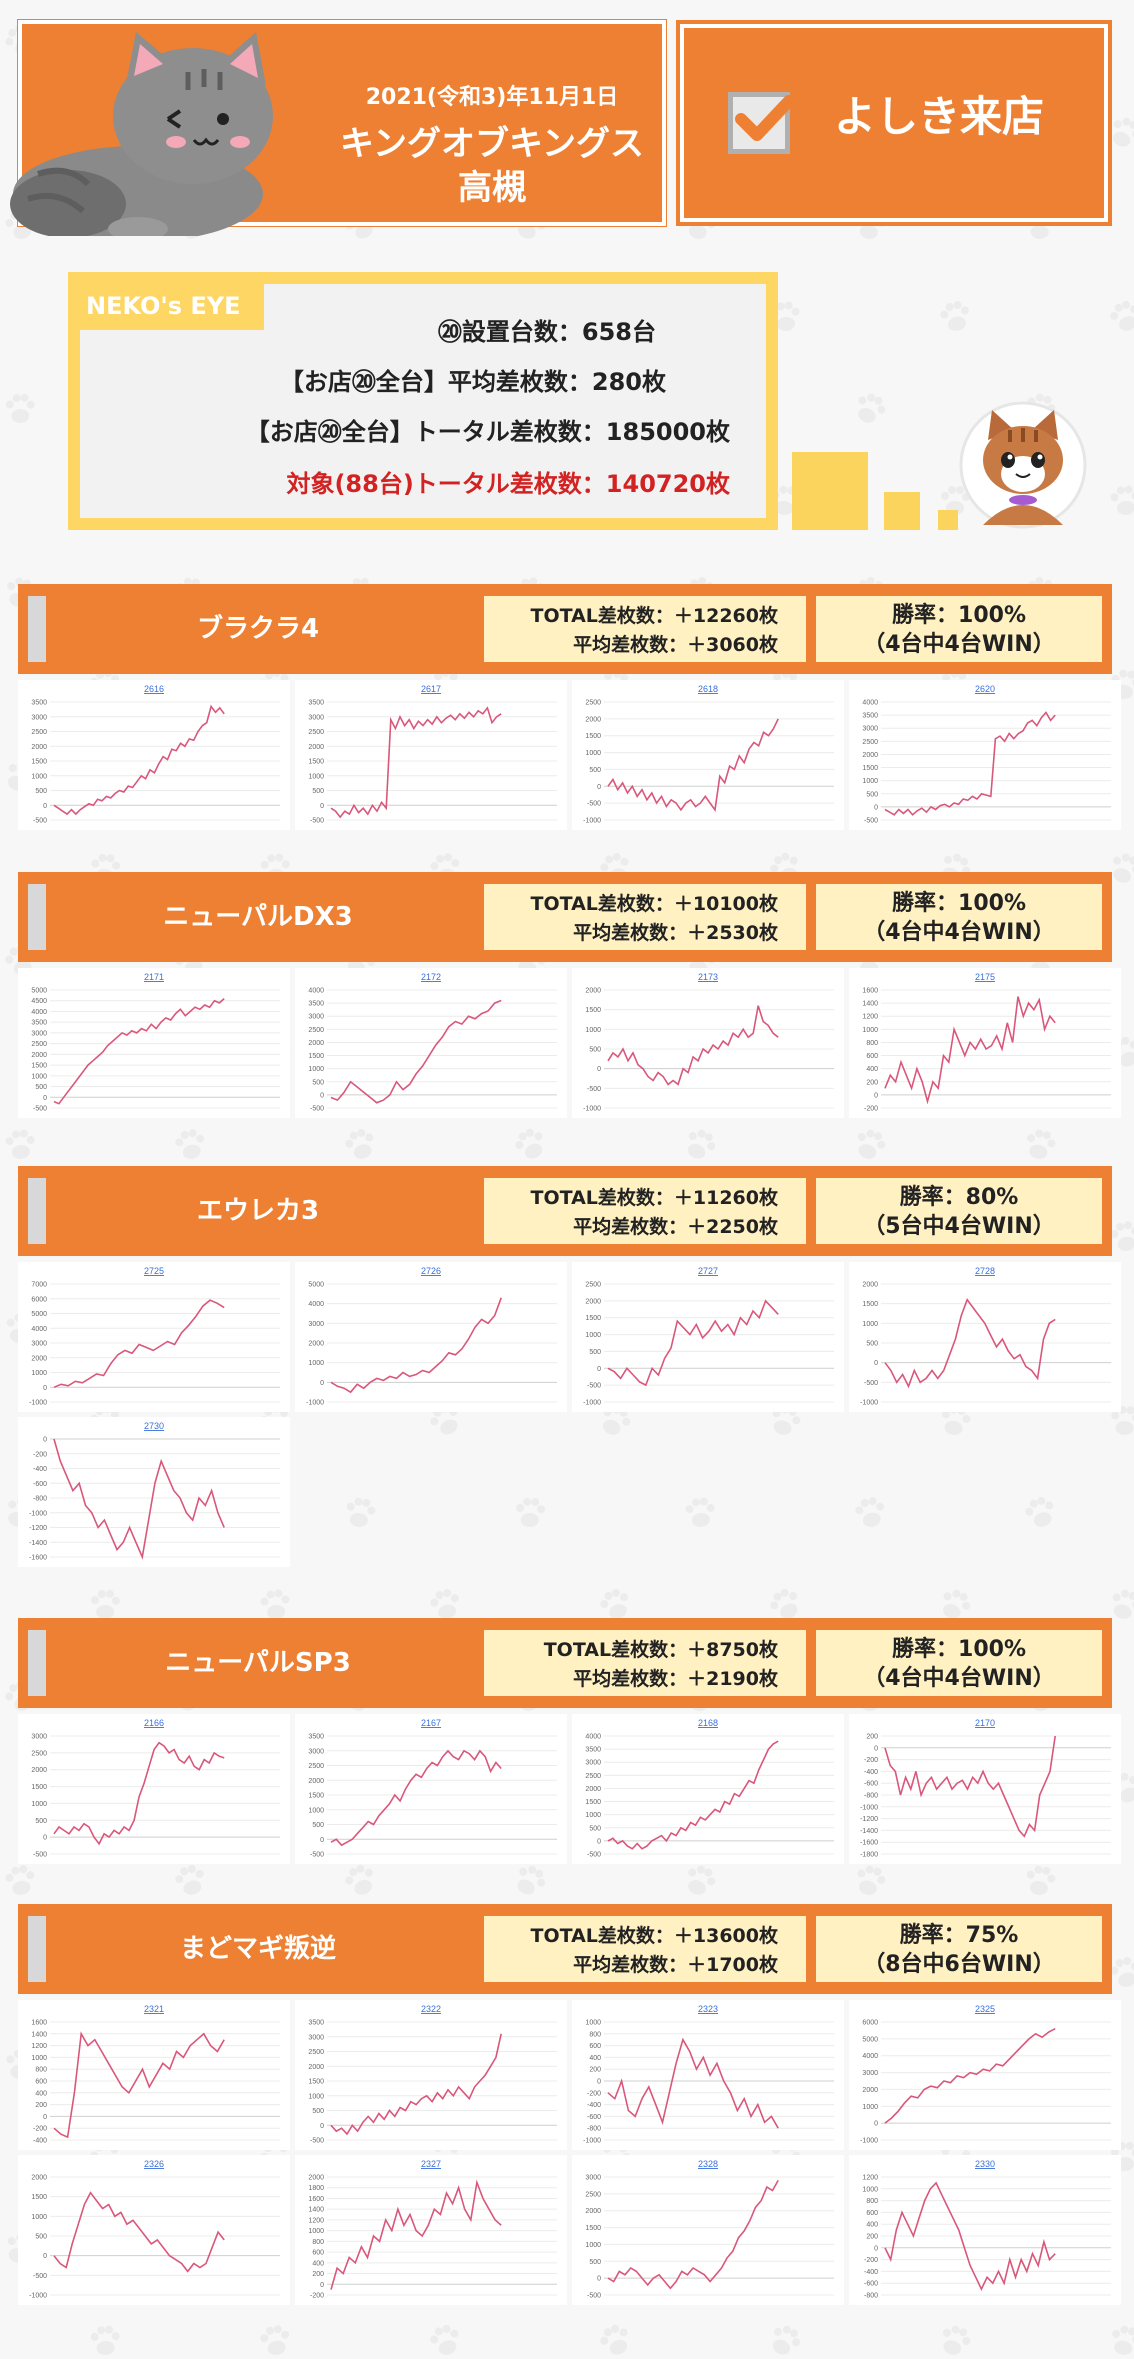 The height and width of the screenshot is (2359, 1134). What do you see at coordinates (431, 1271) in the screenshot?
I see `chart-title-link: 2726` at bounding box center [431, 1271].